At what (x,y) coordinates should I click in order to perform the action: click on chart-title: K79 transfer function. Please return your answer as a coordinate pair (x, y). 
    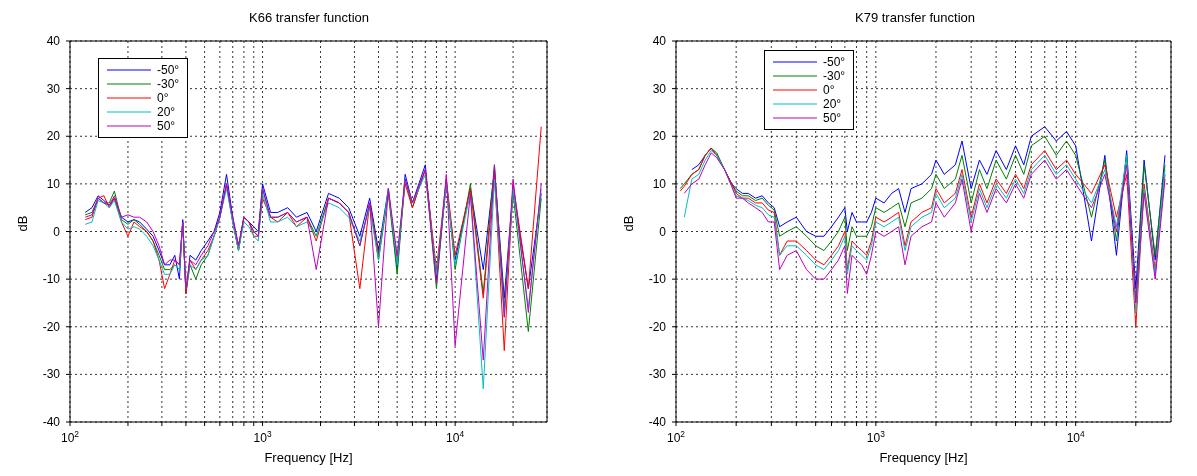
    Looking at the image, I should click on (915, 17).